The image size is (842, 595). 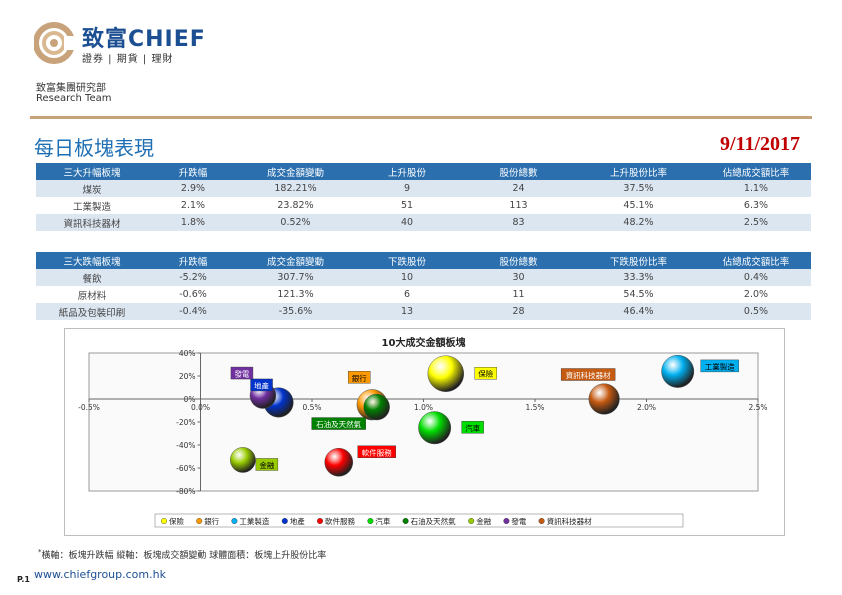 I want to click on column-header: 三大升幅板塊, so click(x=92, y=171).